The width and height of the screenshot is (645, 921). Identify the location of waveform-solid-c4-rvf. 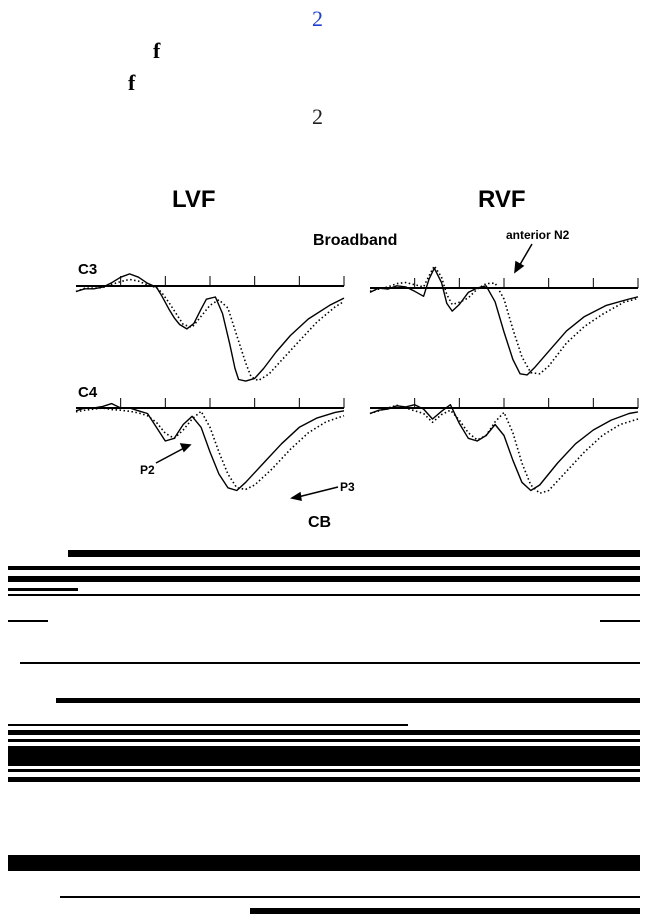
(504, 448).